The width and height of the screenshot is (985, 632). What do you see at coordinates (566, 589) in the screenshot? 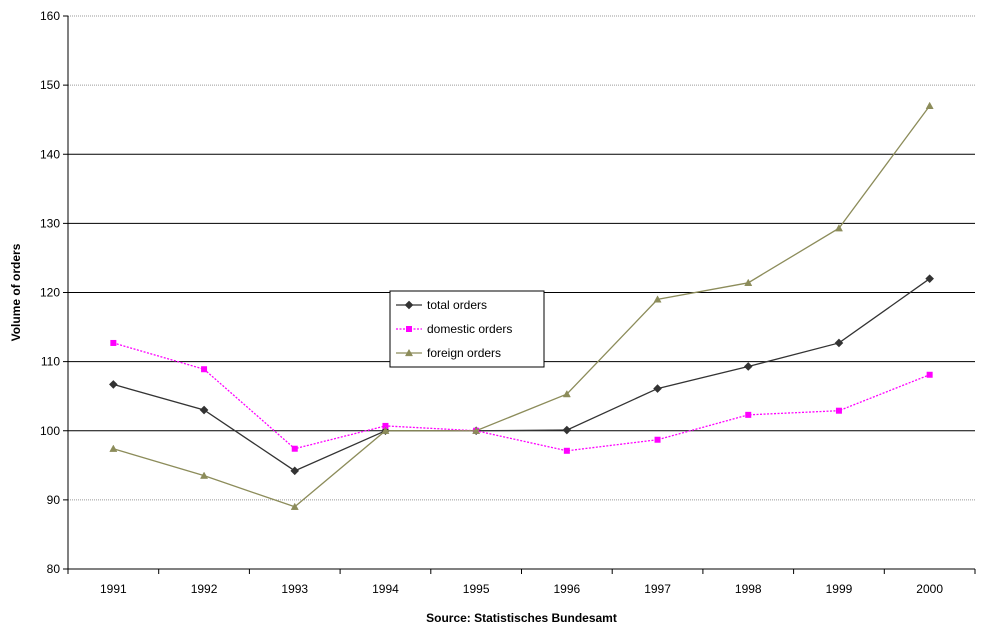
I see `x-tick-label: 1996` at bounding box center [566, 589].